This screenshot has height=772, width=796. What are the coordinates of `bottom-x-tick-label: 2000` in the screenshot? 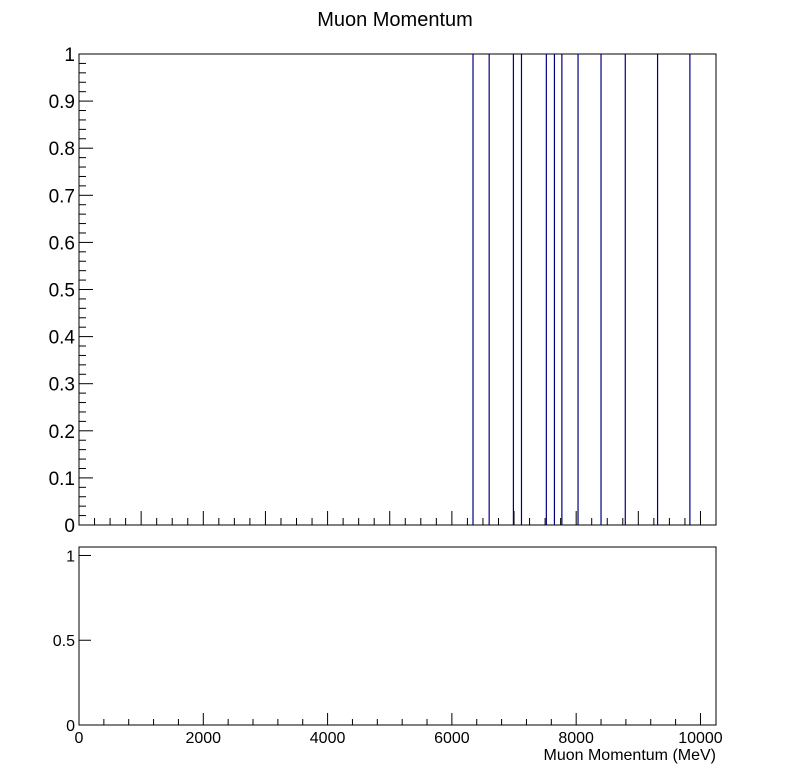 It's located at (203, 738).